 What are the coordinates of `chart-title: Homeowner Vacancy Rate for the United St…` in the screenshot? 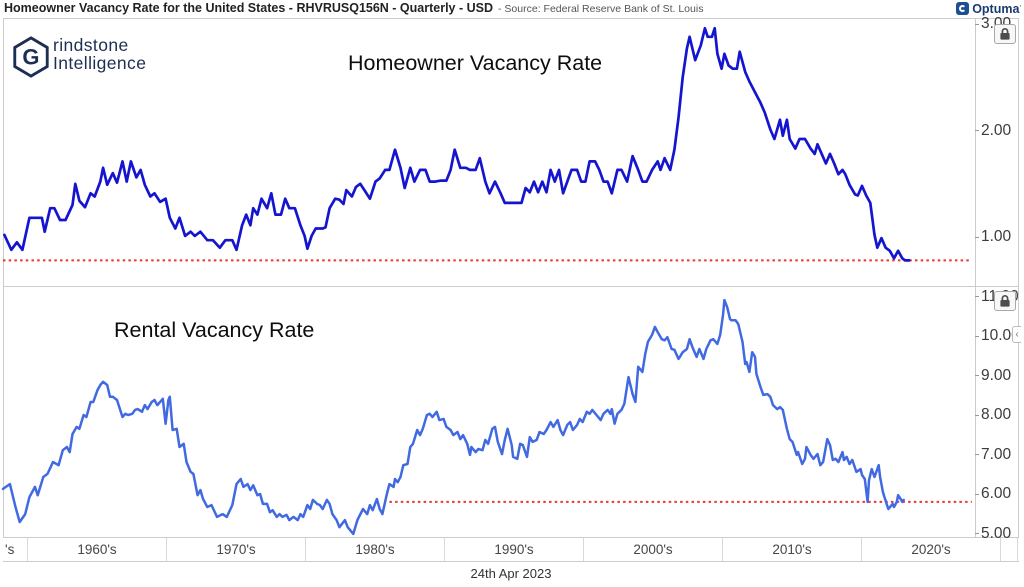 It's located at (249, 8).